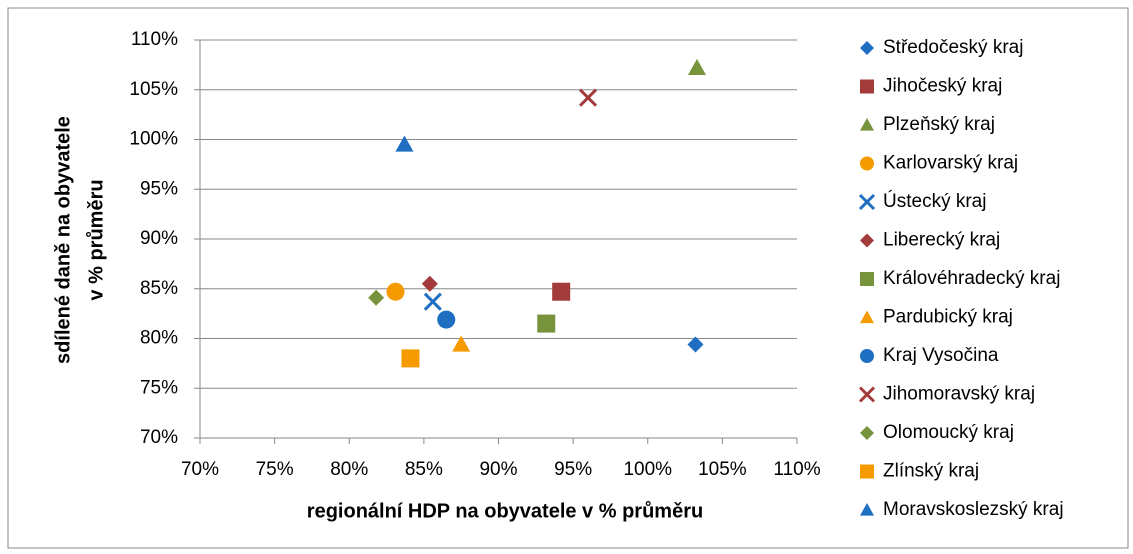 The image size is (1133, 554). Describe the element at coordinates (796, 469) in the screenshot. I see `x-tick-label: 110%` at that location.